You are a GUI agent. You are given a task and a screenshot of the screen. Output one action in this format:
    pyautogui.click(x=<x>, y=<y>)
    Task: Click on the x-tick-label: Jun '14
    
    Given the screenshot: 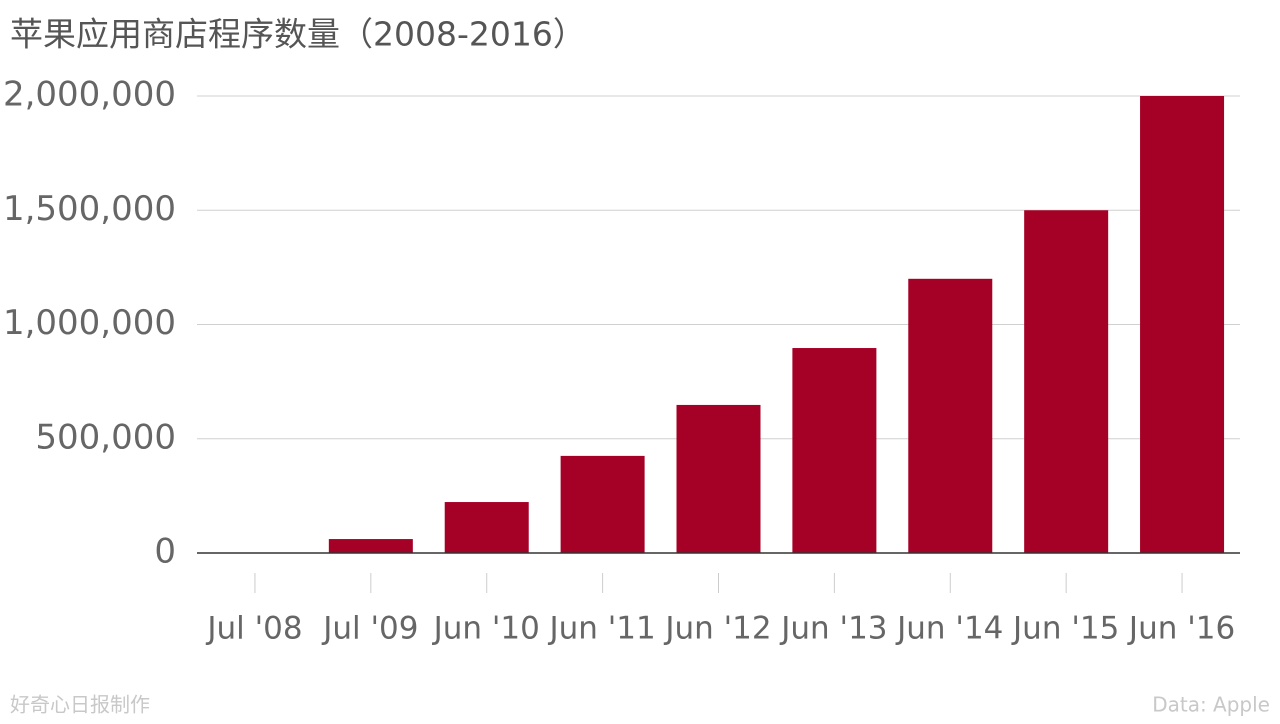 What is the action you would take?
    pyautogui.click(x=949, y=629)
    